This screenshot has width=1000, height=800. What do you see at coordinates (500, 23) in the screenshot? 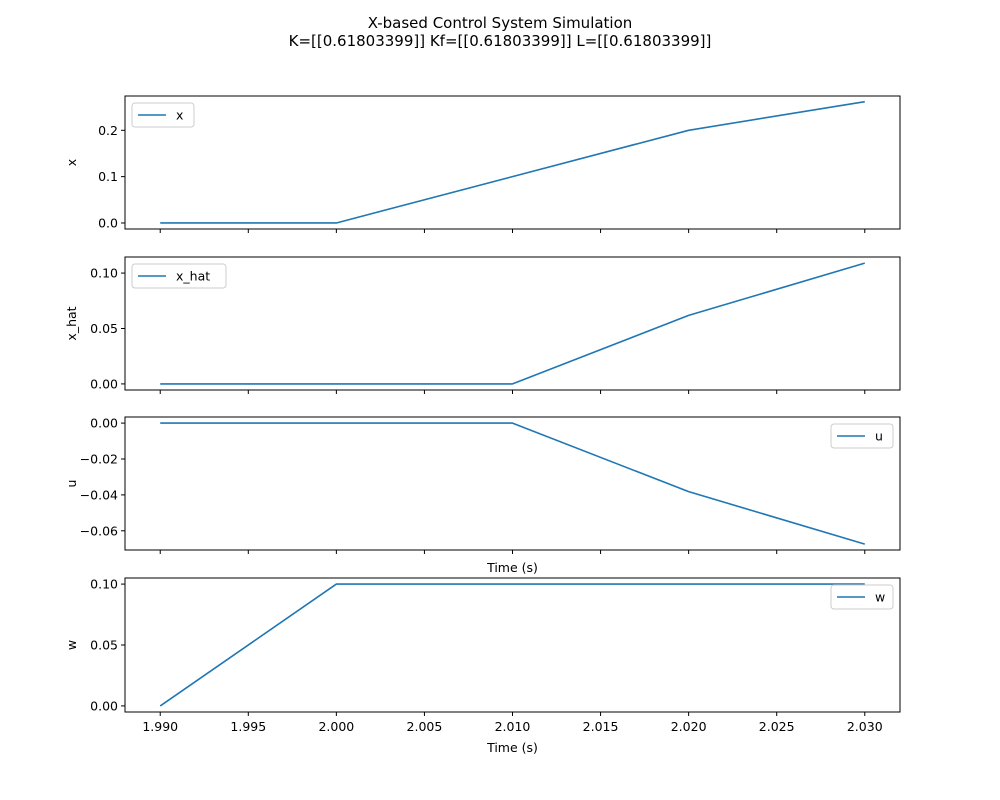
I see `chart-title: X-based Control System Simulation` at bounding box center [500, 23].